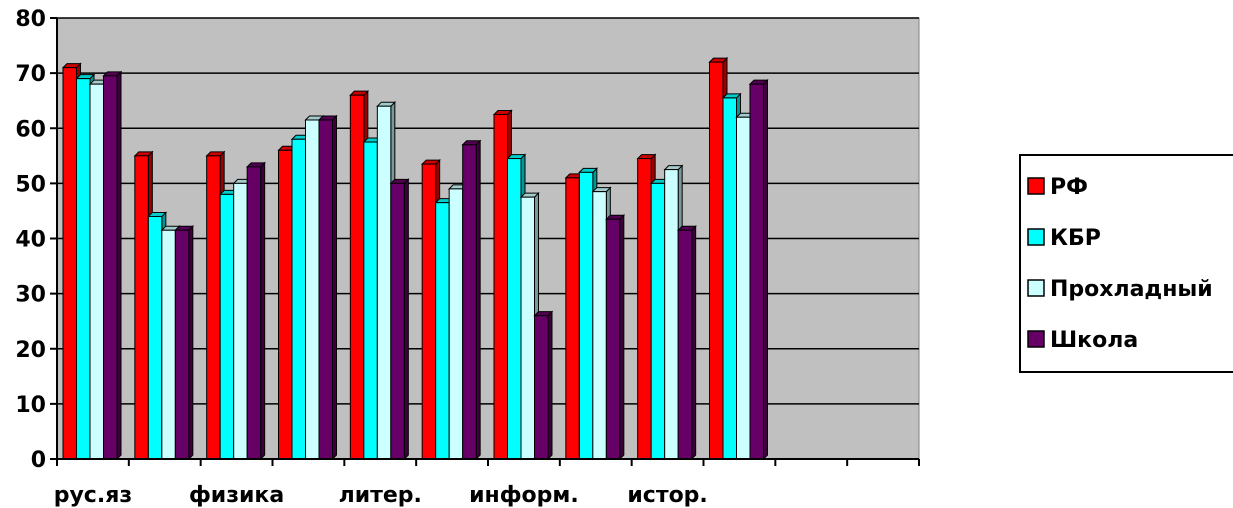 The width and height of the screenshot is (1233, 508). I want to click on legend-box, so click(1126, 263).